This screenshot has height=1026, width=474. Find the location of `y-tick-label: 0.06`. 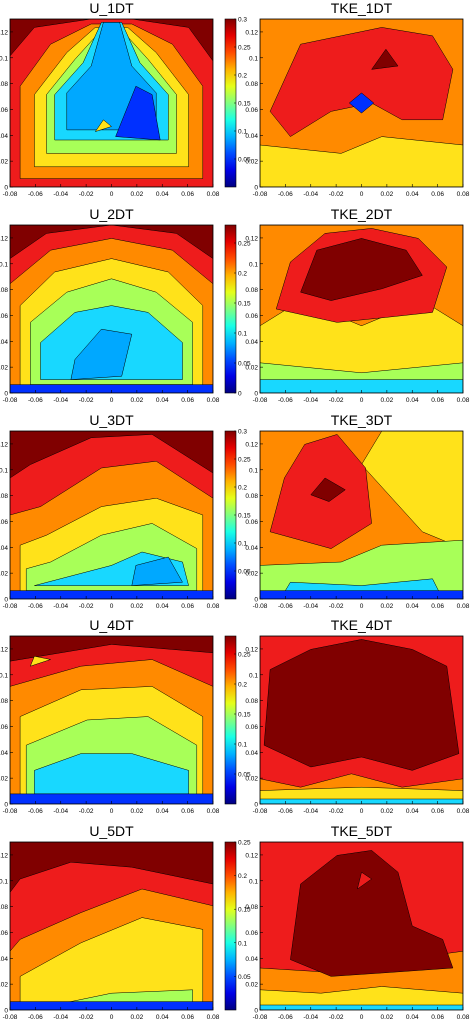

y-tick-label: 0.06 is located at coordinates (4, 316).